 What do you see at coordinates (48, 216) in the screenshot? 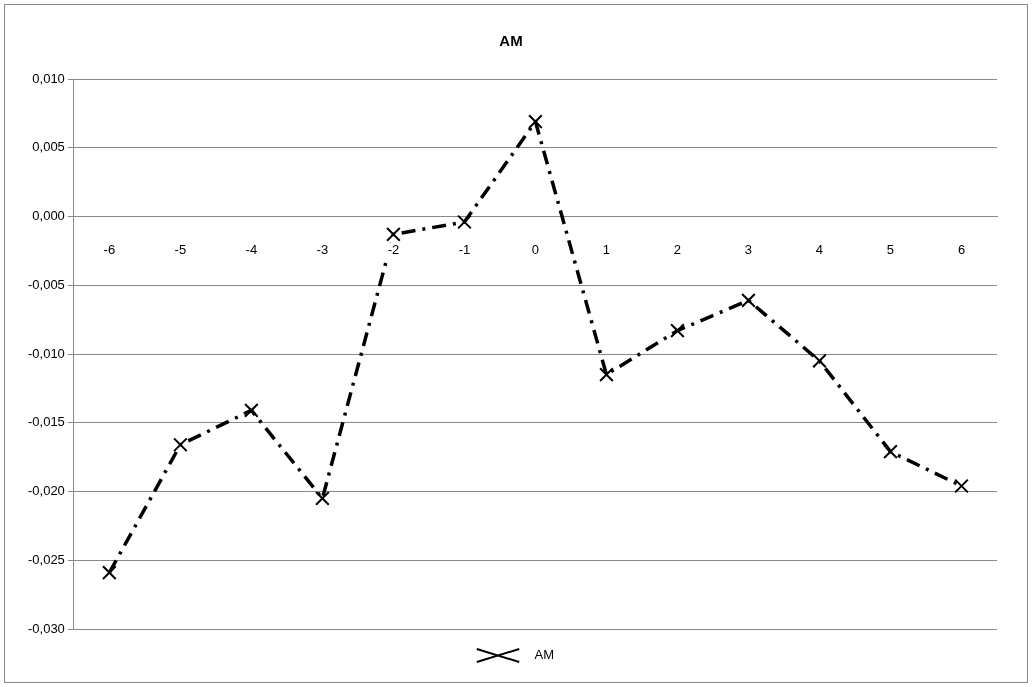
I see `y-tick-label: 0,000` at bounding box center [48, 216].